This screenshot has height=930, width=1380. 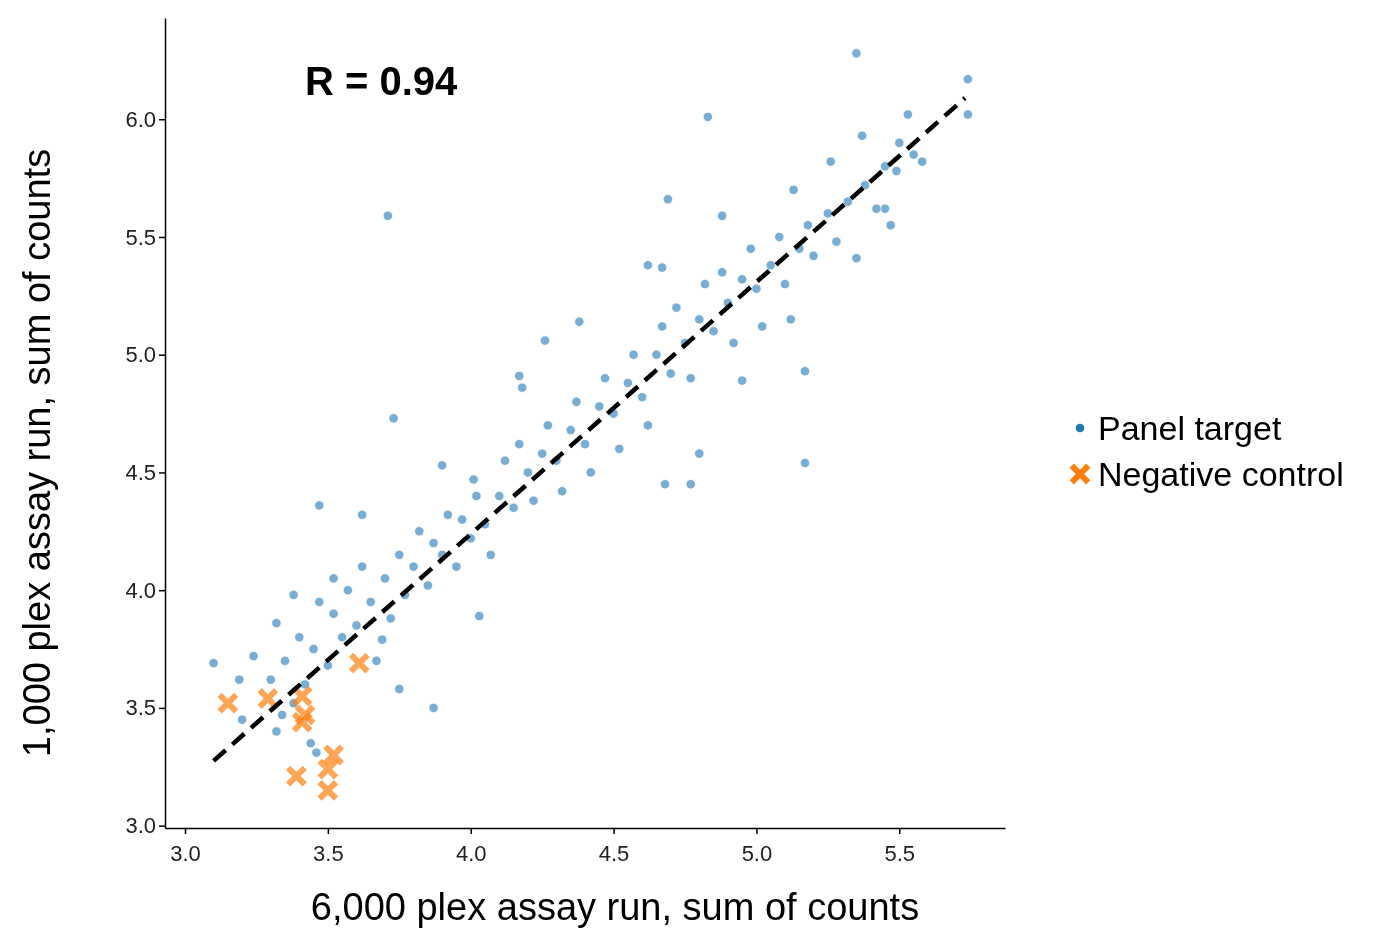 What do you see at coordinates (140, 590) in the screenshot?
I see `y-tick-label: 4.0` at bounding box center [140, 590].